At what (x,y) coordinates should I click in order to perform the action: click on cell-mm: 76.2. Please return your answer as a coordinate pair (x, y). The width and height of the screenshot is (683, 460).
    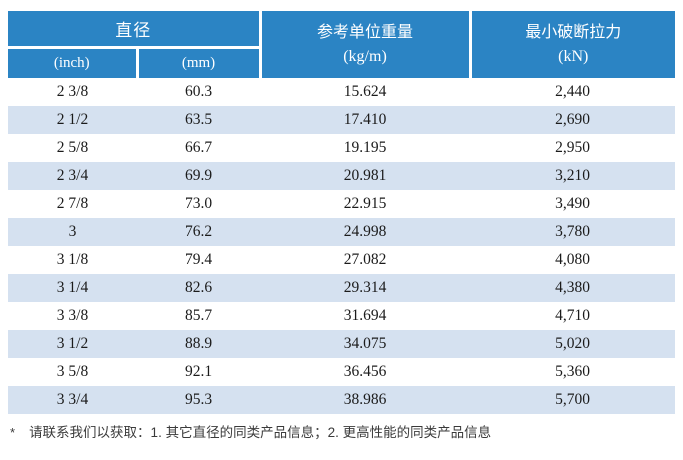
    Looking at the image, I should click on (198, 231).